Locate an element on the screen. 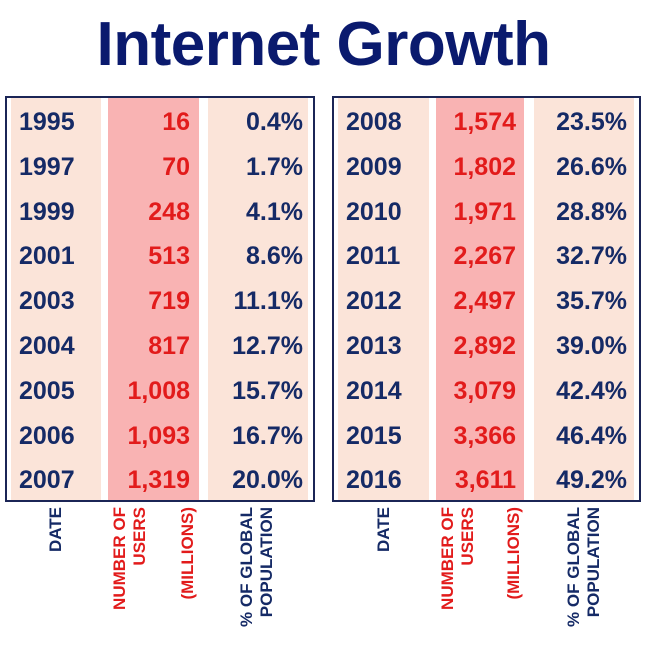 This screenshot has width=647, height=650. pct-cell: 4.1% is located at coordinates (274, 211).